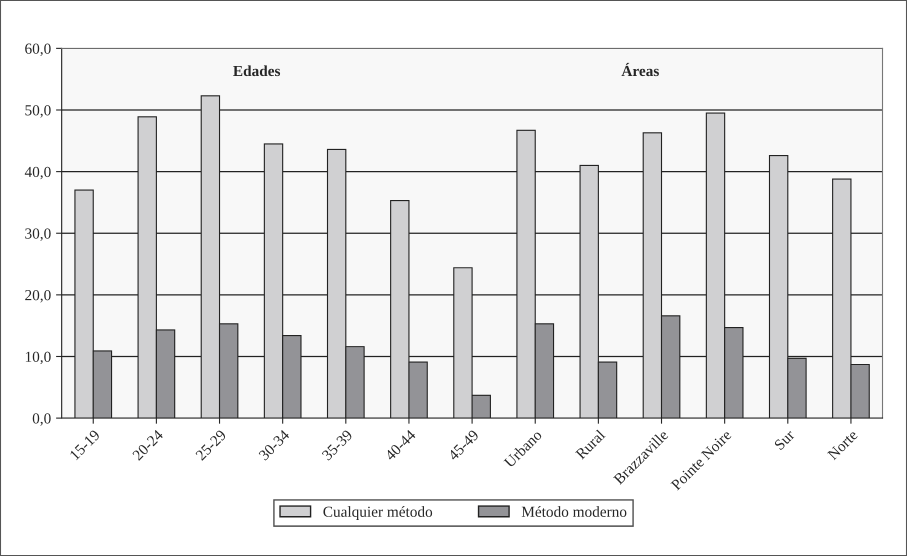 The image size is (907, 556). What do you see at coordinates (38, 111) in the screenshot?
I see `y-tick-label: 50,0` at bounding box center [38, 111].